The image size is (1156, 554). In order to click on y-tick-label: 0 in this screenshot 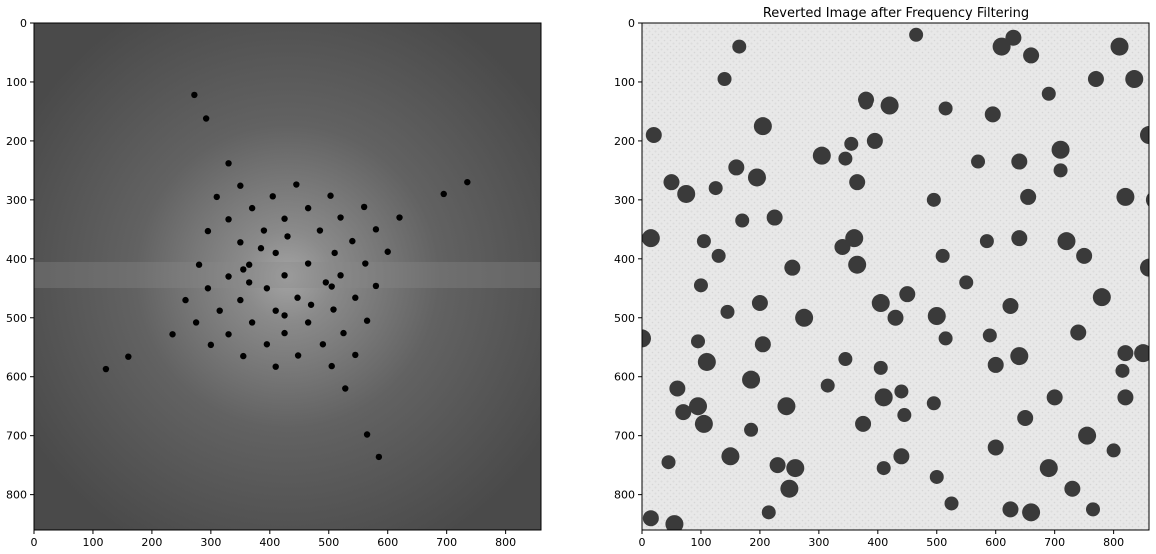, I will do `click(23, 23)`.